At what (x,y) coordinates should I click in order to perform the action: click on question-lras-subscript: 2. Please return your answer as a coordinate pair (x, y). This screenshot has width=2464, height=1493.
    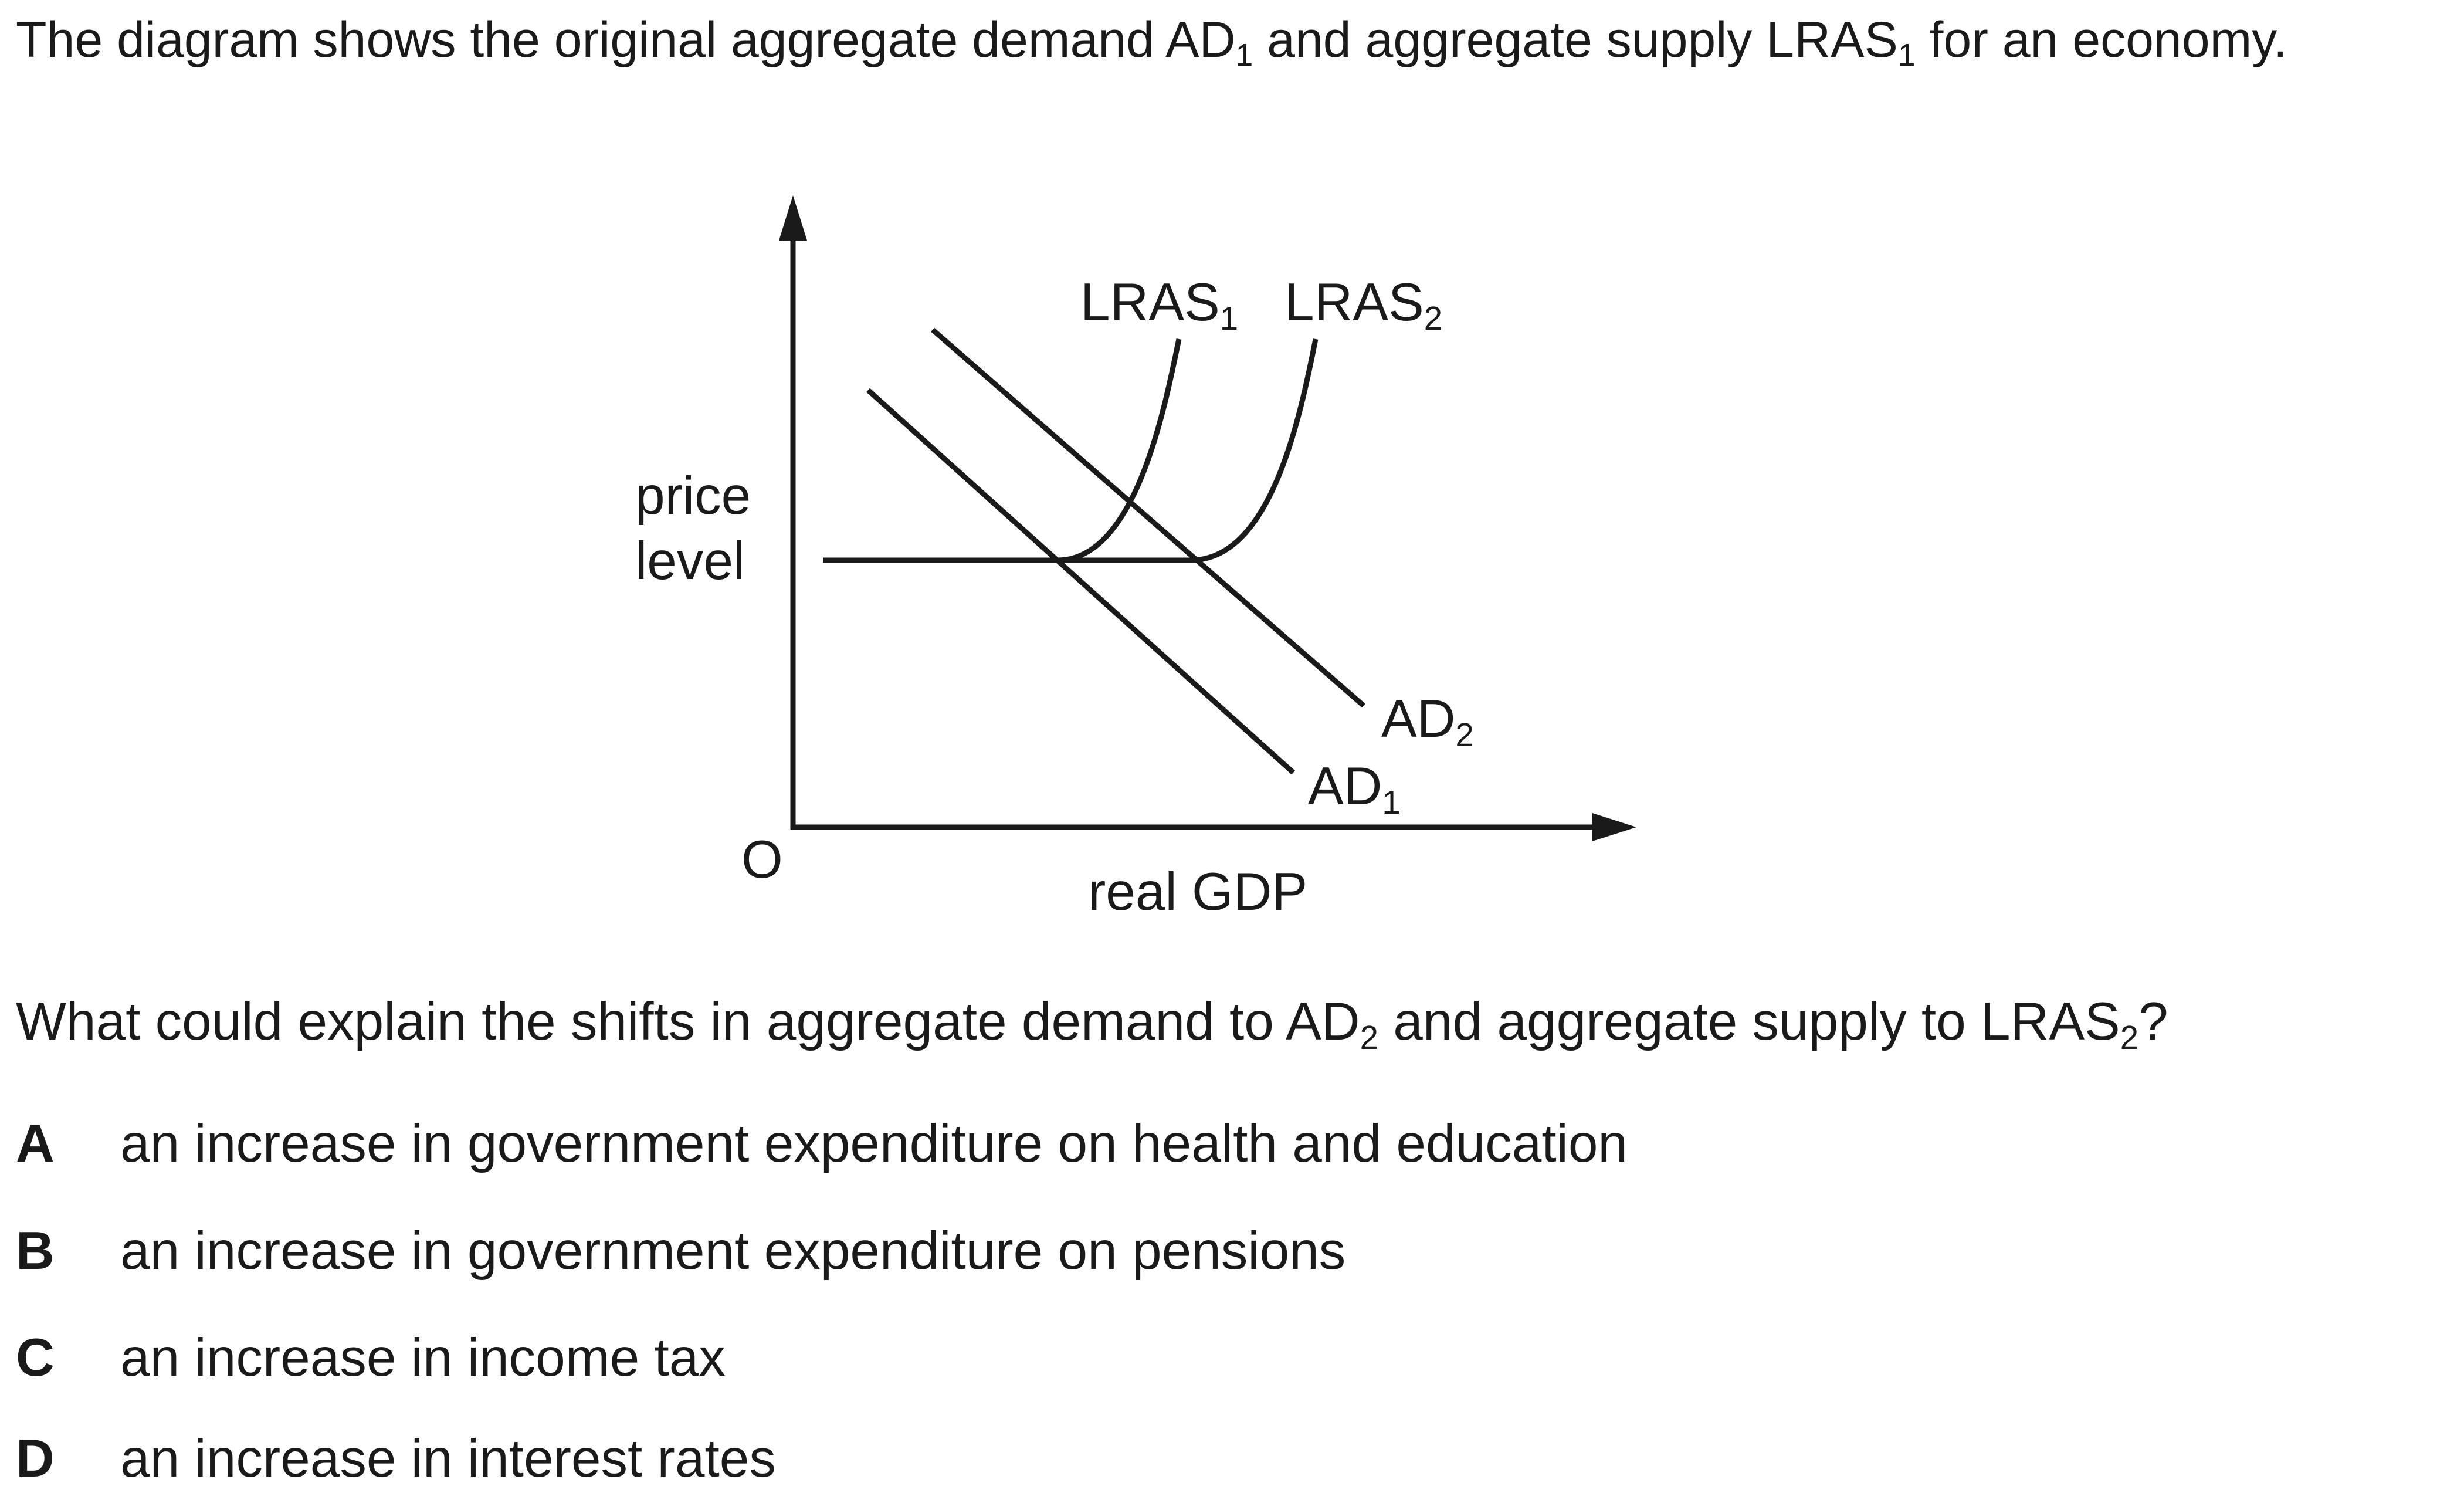
    Looking at the image, I should click on (2129, 1037).